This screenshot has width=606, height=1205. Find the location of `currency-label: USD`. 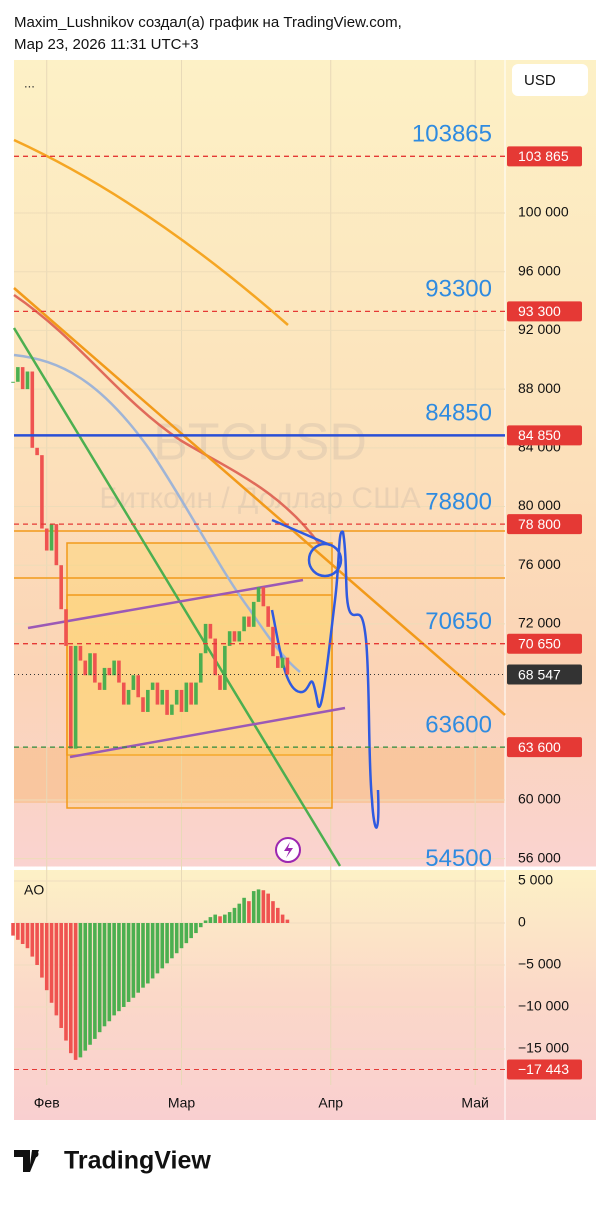

currency-label: USD is located at coordinates (540, 80).